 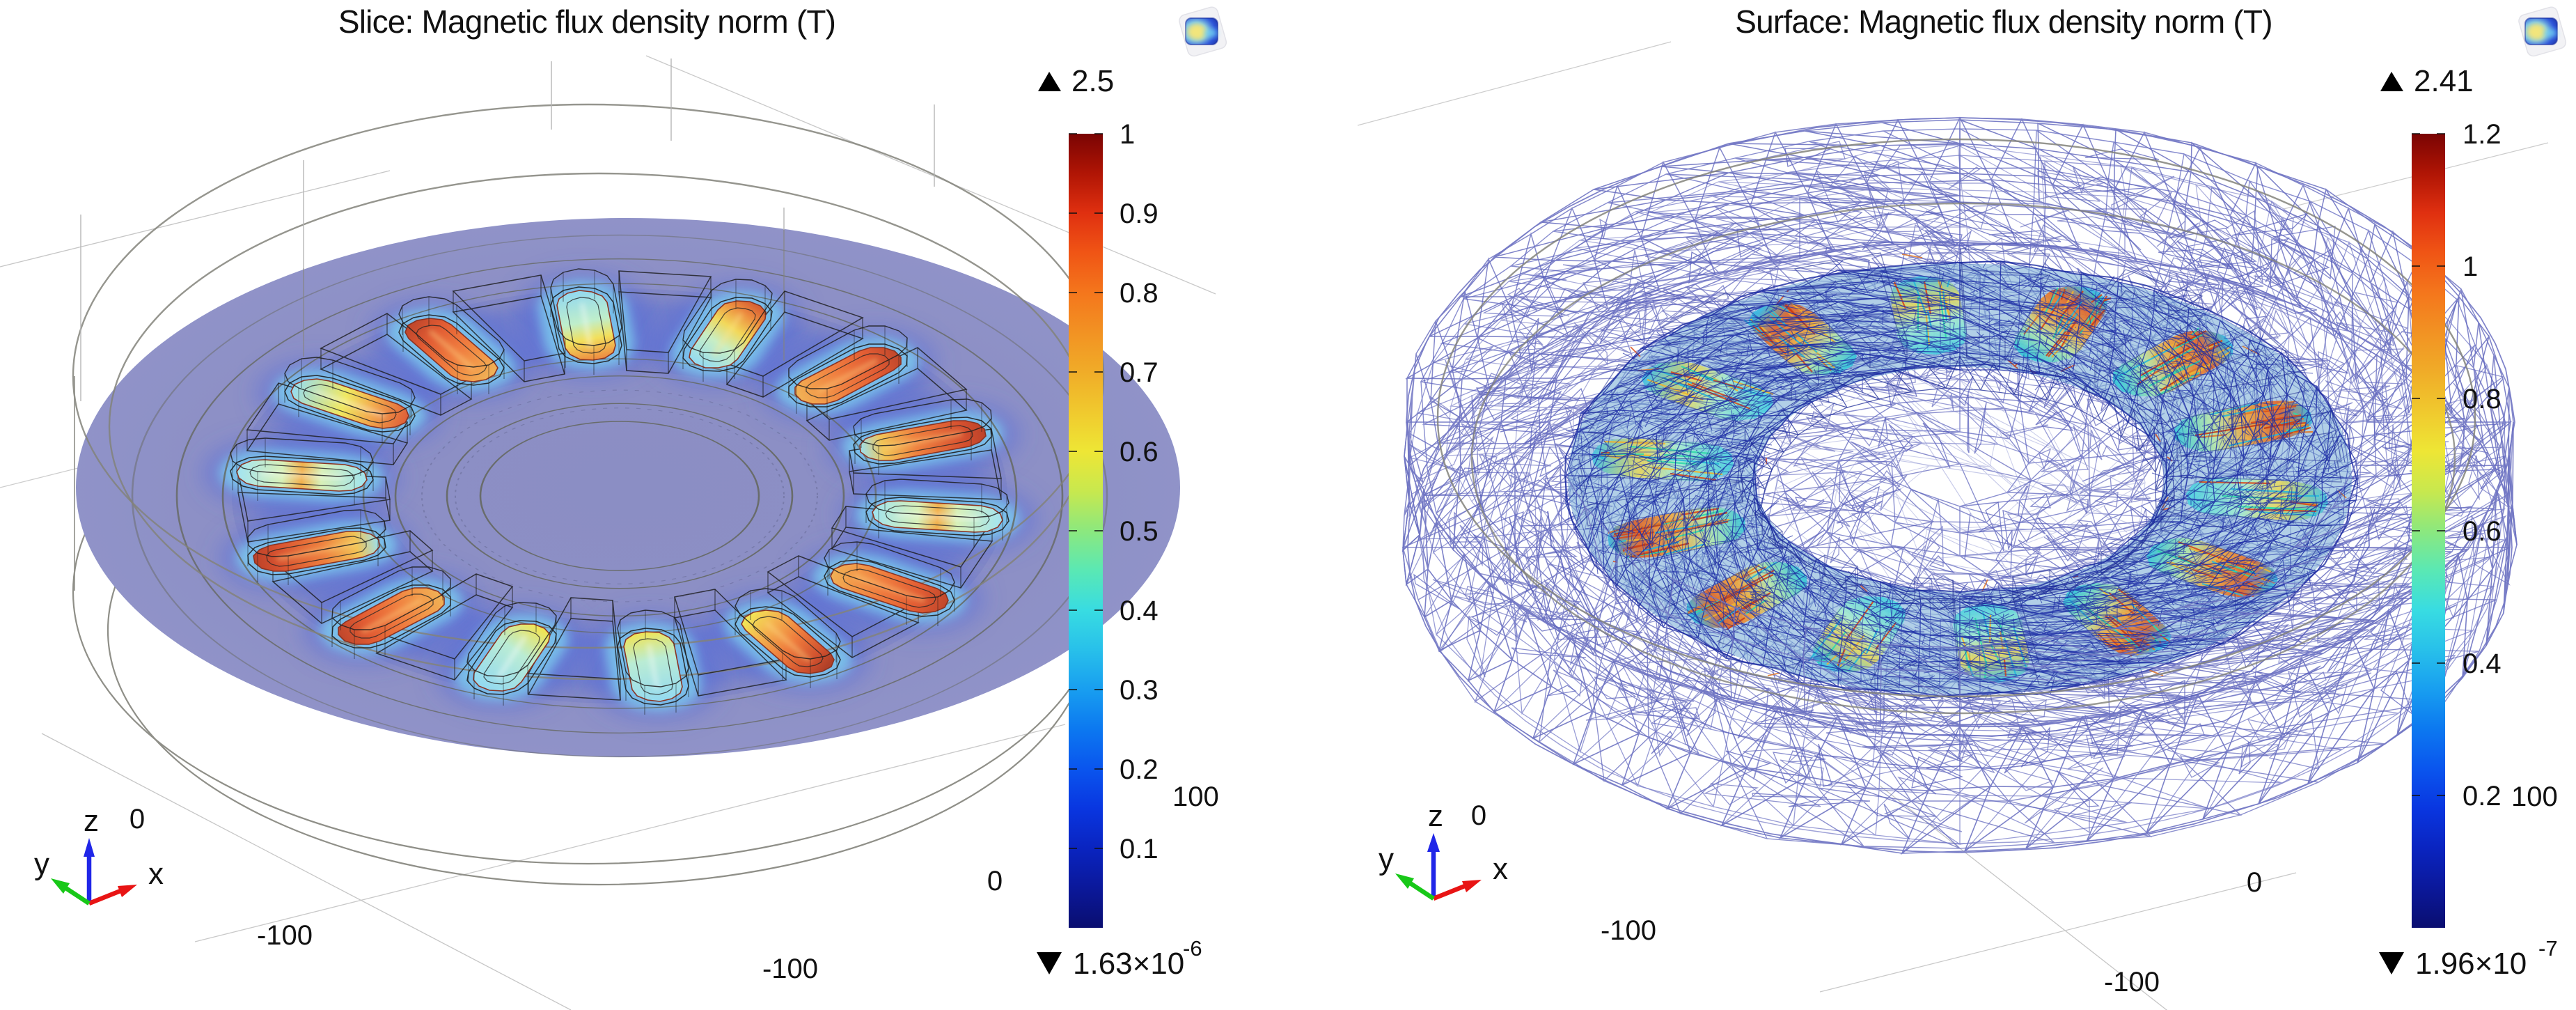 I want to click on svg-text: -6, so click(x=1192, y=948).